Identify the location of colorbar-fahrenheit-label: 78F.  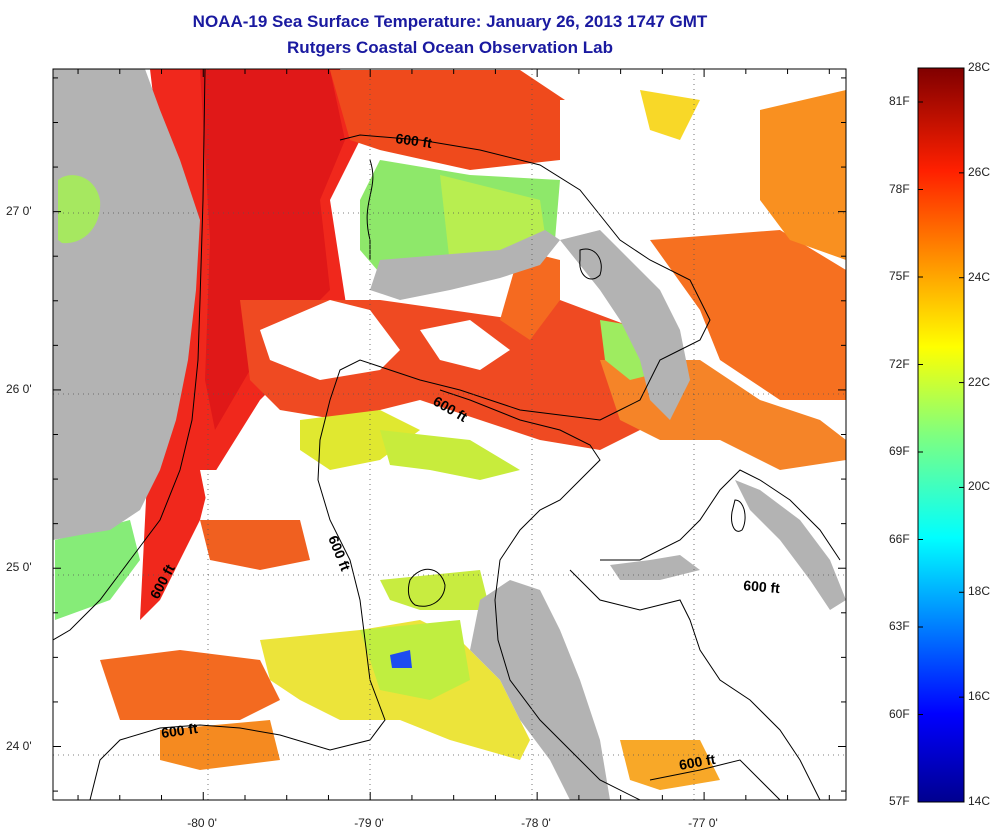
(899, 188).